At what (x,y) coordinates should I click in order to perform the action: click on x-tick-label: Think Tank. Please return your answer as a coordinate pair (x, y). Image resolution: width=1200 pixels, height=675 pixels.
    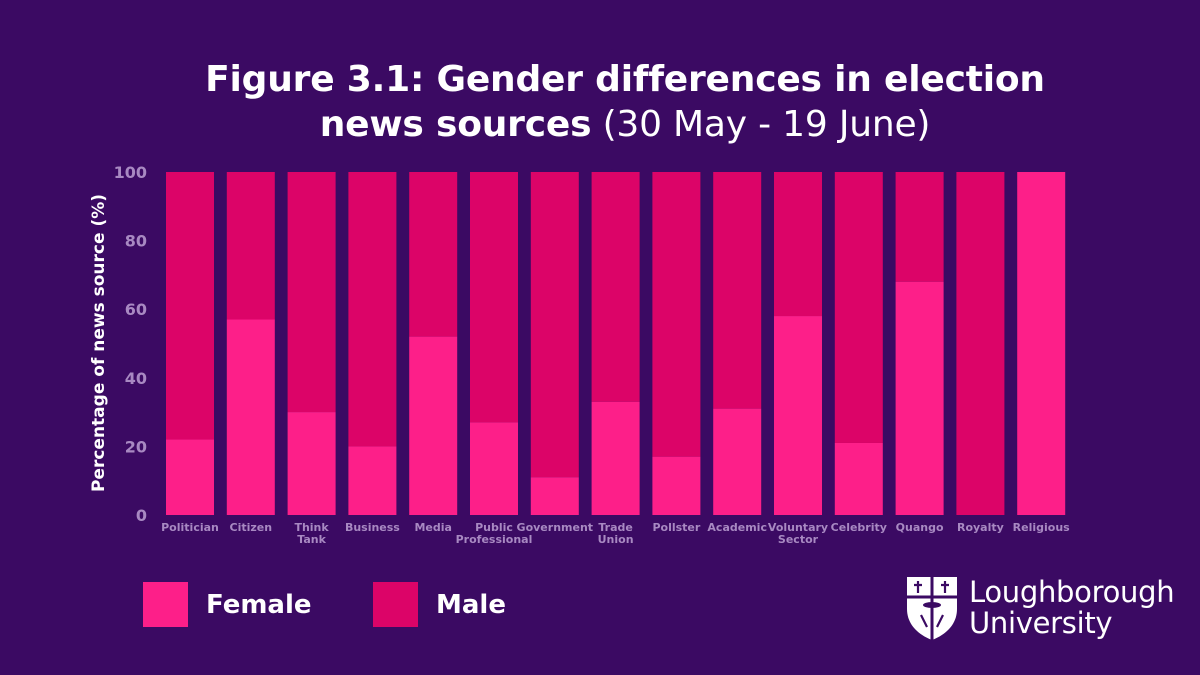
    Looking at the image, I should click on (311, 533).